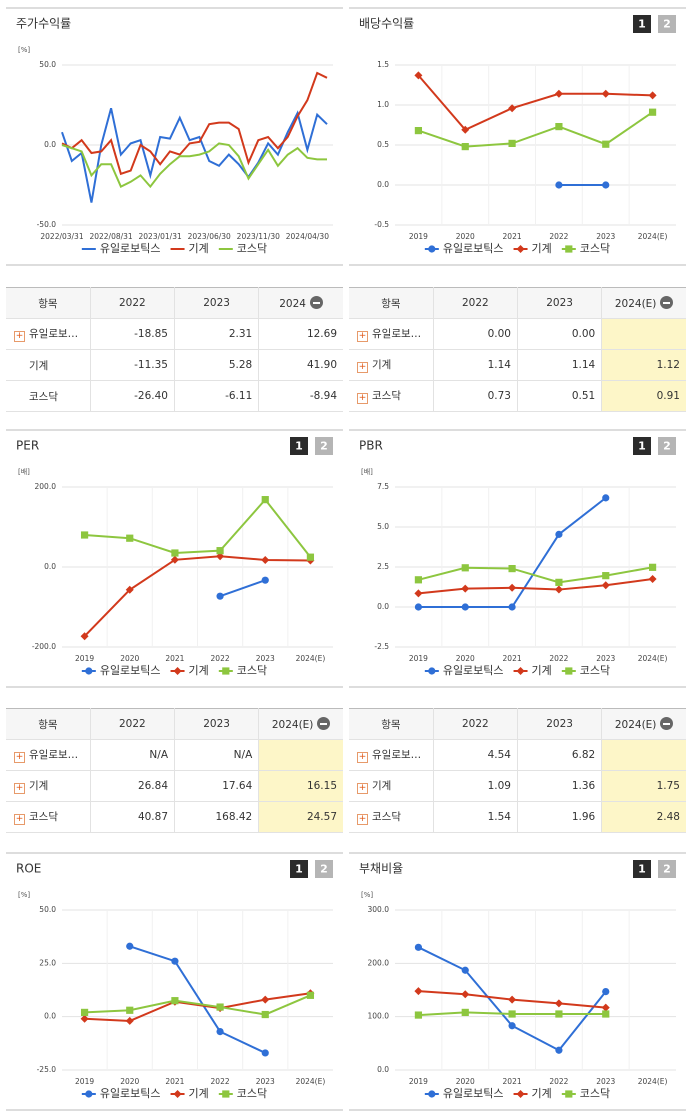 This screenshot has width=691, height=1115. I want to click on cell-value: 1.14, so click(583, 365).